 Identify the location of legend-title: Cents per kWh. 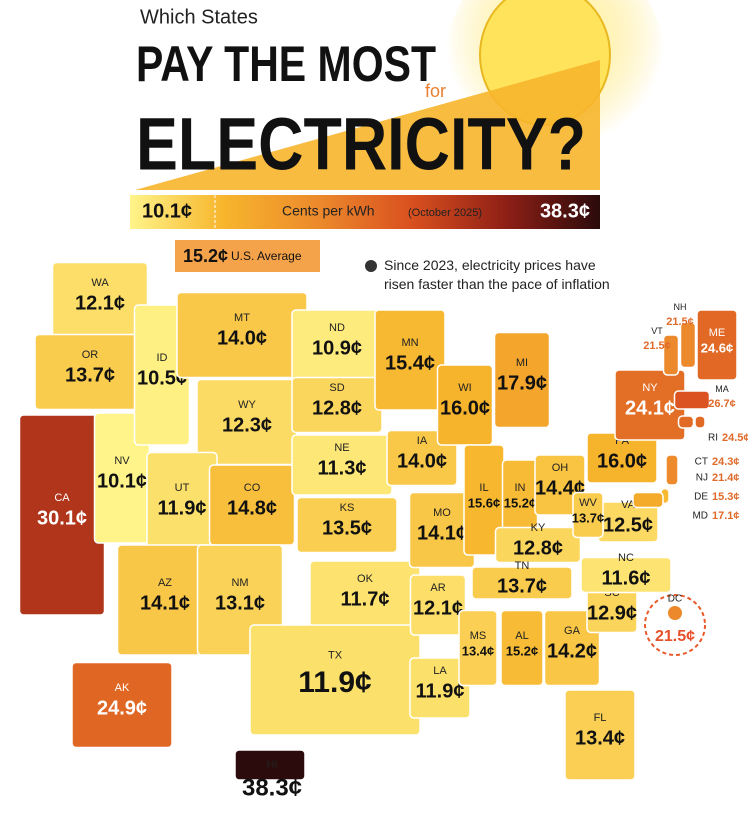
(328, 211).